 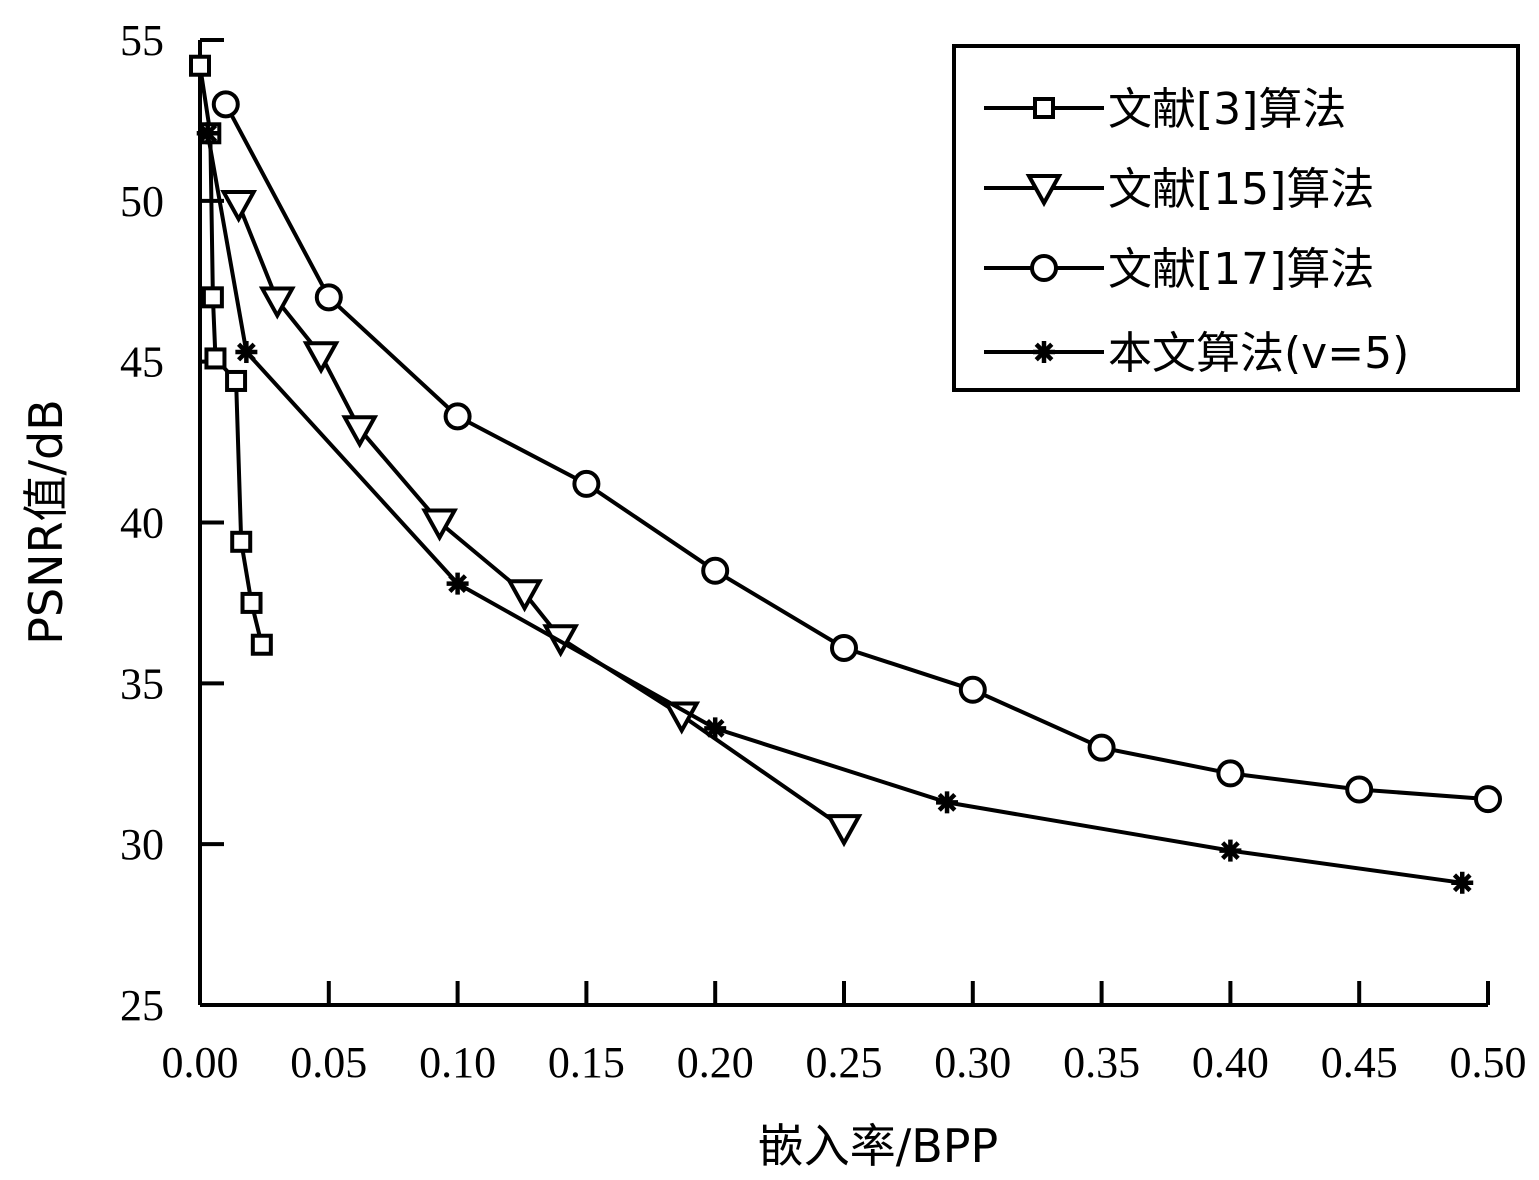 I want to click on x-tick-label: 0.20, so click(x=715, y=1062).